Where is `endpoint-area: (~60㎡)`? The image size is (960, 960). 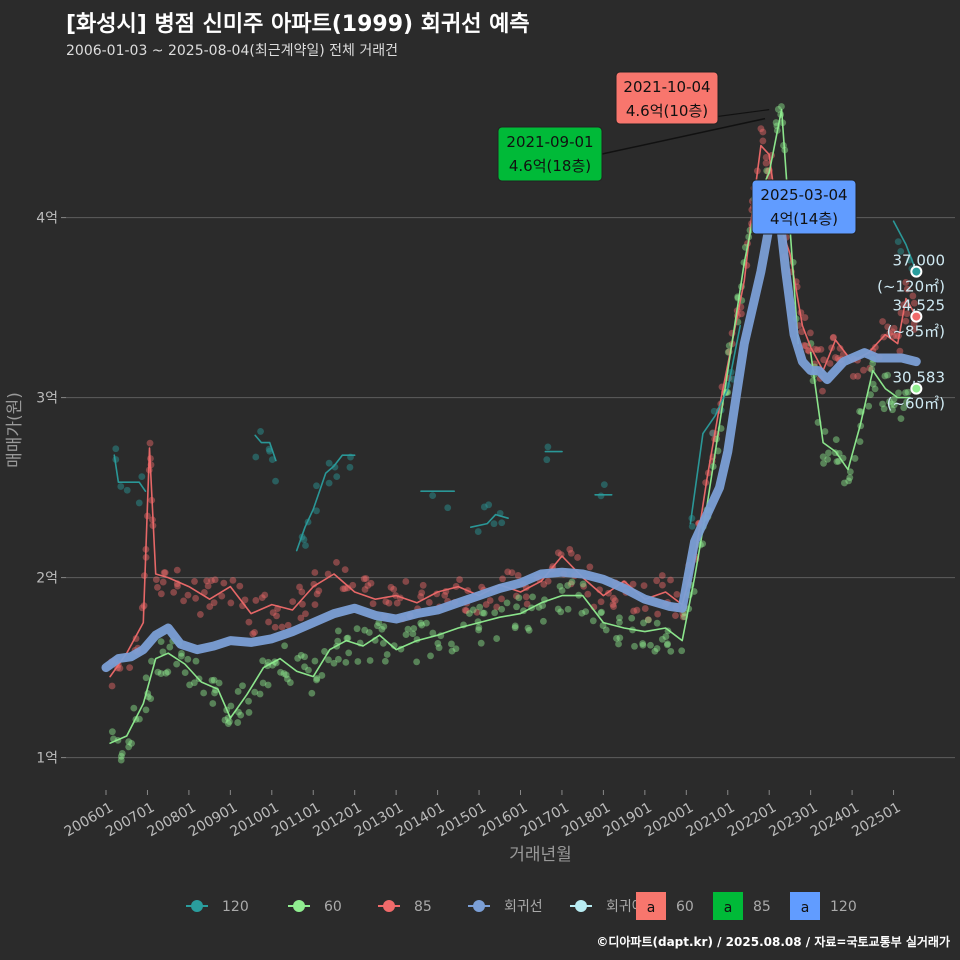
endpoint-area: (~60㎡) is located at coordinates (916, 404).